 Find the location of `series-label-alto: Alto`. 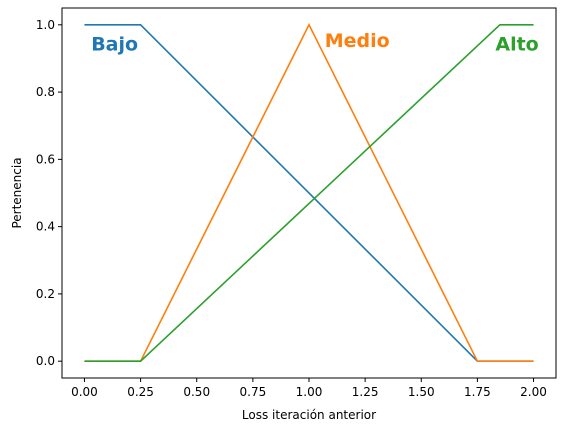

series-label-alto: Alto is located at coordinates (516, 44).